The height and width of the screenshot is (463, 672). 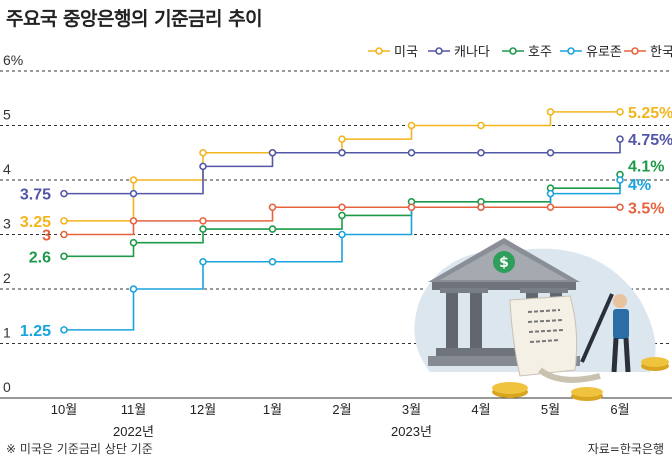 I want to click on document-scroll-icon, so click(x=543, y=336).